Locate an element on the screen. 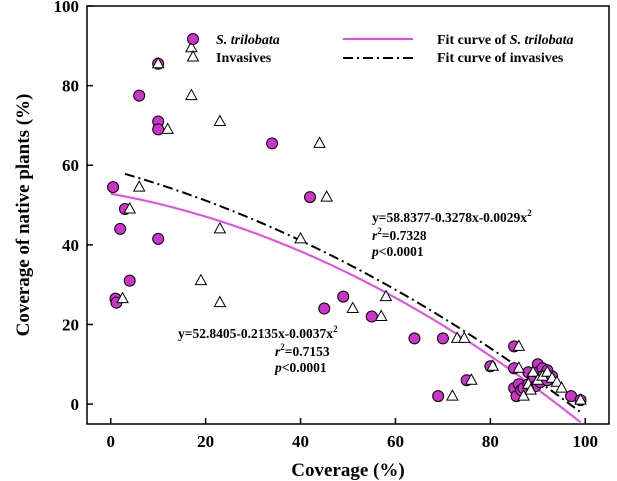 This screenshot has width=617, height=481. y-tick-label: 100 is located at coordinates (67, 8).